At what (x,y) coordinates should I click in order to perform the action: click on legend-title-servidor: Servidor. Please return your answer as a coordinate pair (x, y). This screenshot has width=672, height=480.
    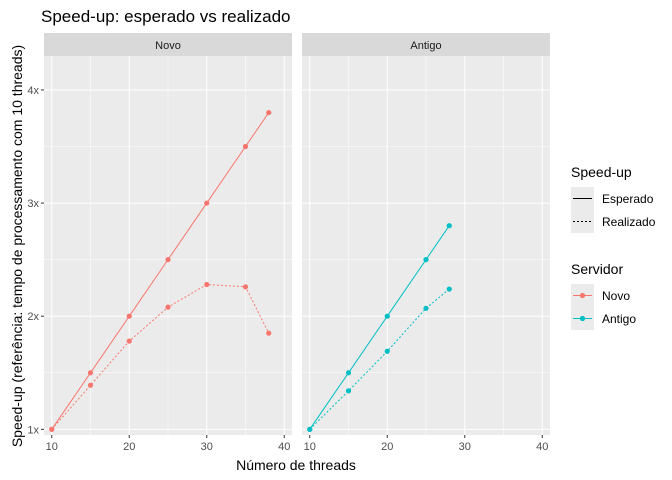
    Looking at the image, I should click on (597, 269).